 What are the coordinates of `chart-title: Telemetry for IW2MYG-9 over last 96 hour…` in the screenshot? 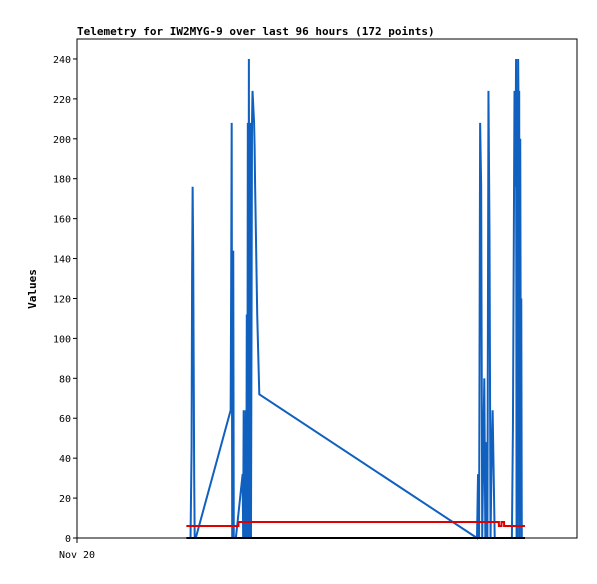 It's located at (256, 31).